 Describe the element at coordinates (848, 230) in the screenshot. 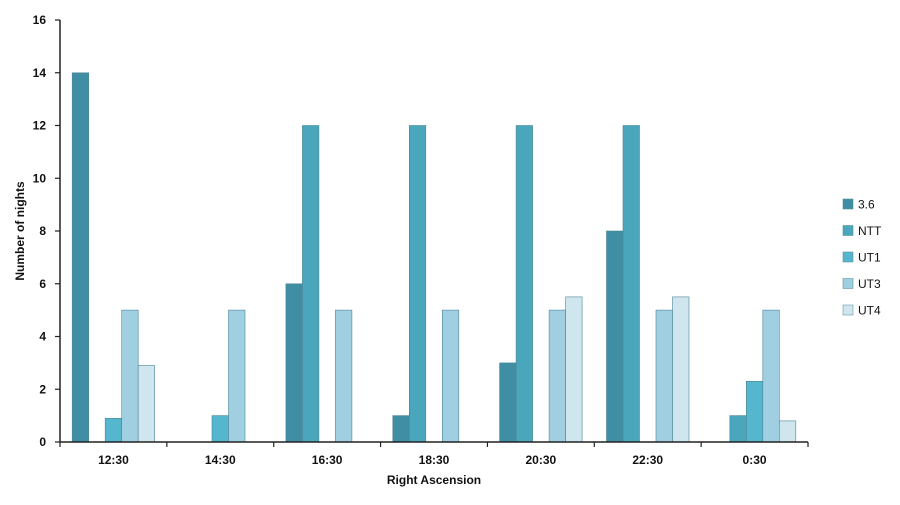

I see `legend-swatch-ntt` at that location.